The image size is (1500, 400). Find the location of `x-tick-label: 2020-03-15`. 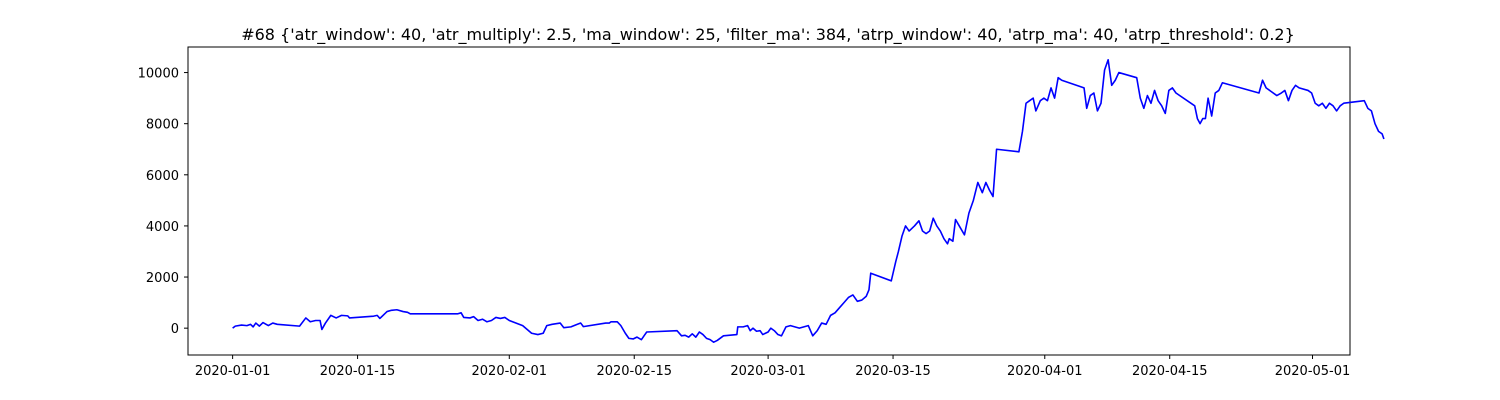

x-tick-label: 2020-03-15 is located at coordinates (893, 371).